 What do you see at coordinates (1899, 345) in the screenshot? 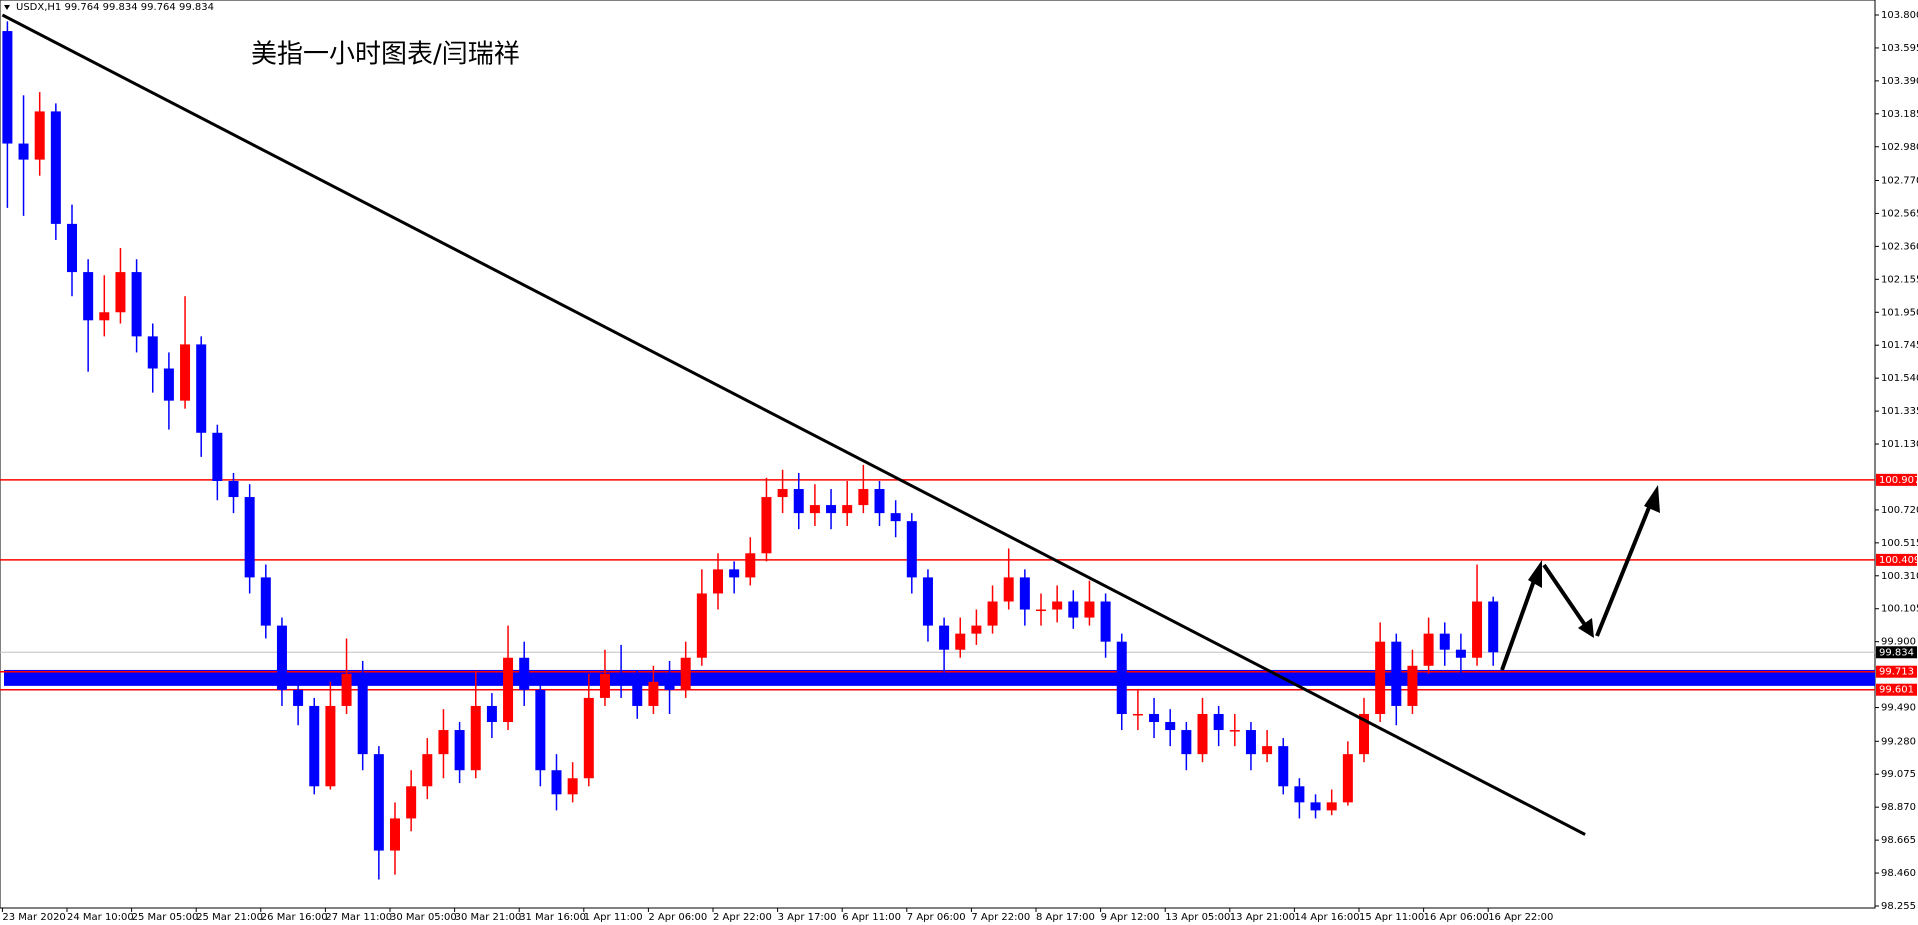
I see `y-tick-label: 101.745` at bounding box center [1899, 345].